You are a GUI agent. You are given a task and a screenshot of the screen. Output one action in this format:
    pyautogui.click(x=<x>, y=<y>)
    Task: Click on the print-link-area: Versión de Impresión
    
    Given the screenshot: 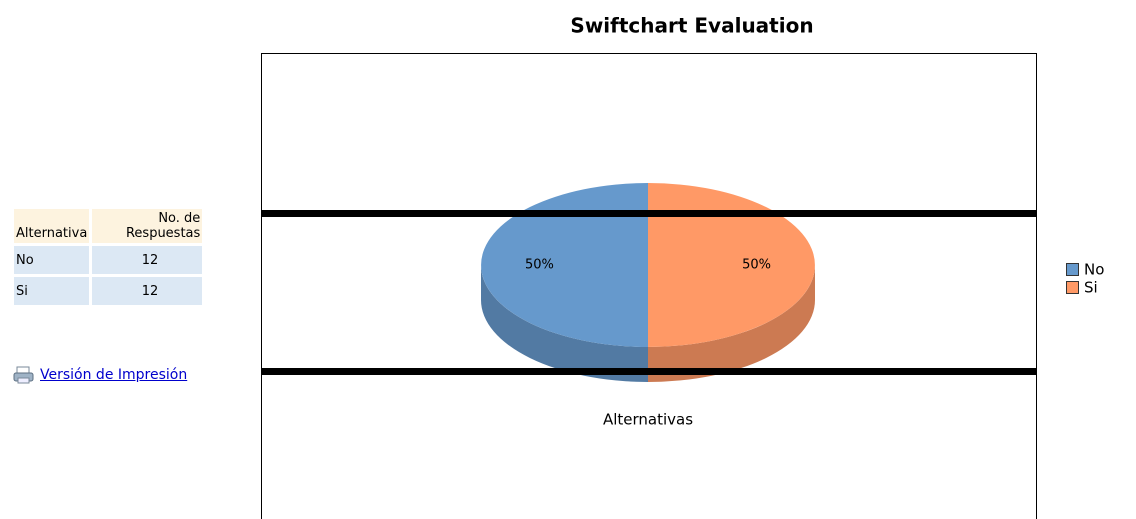 What is the action you would take?
    pyautogui.click(x=99, y=375)
    